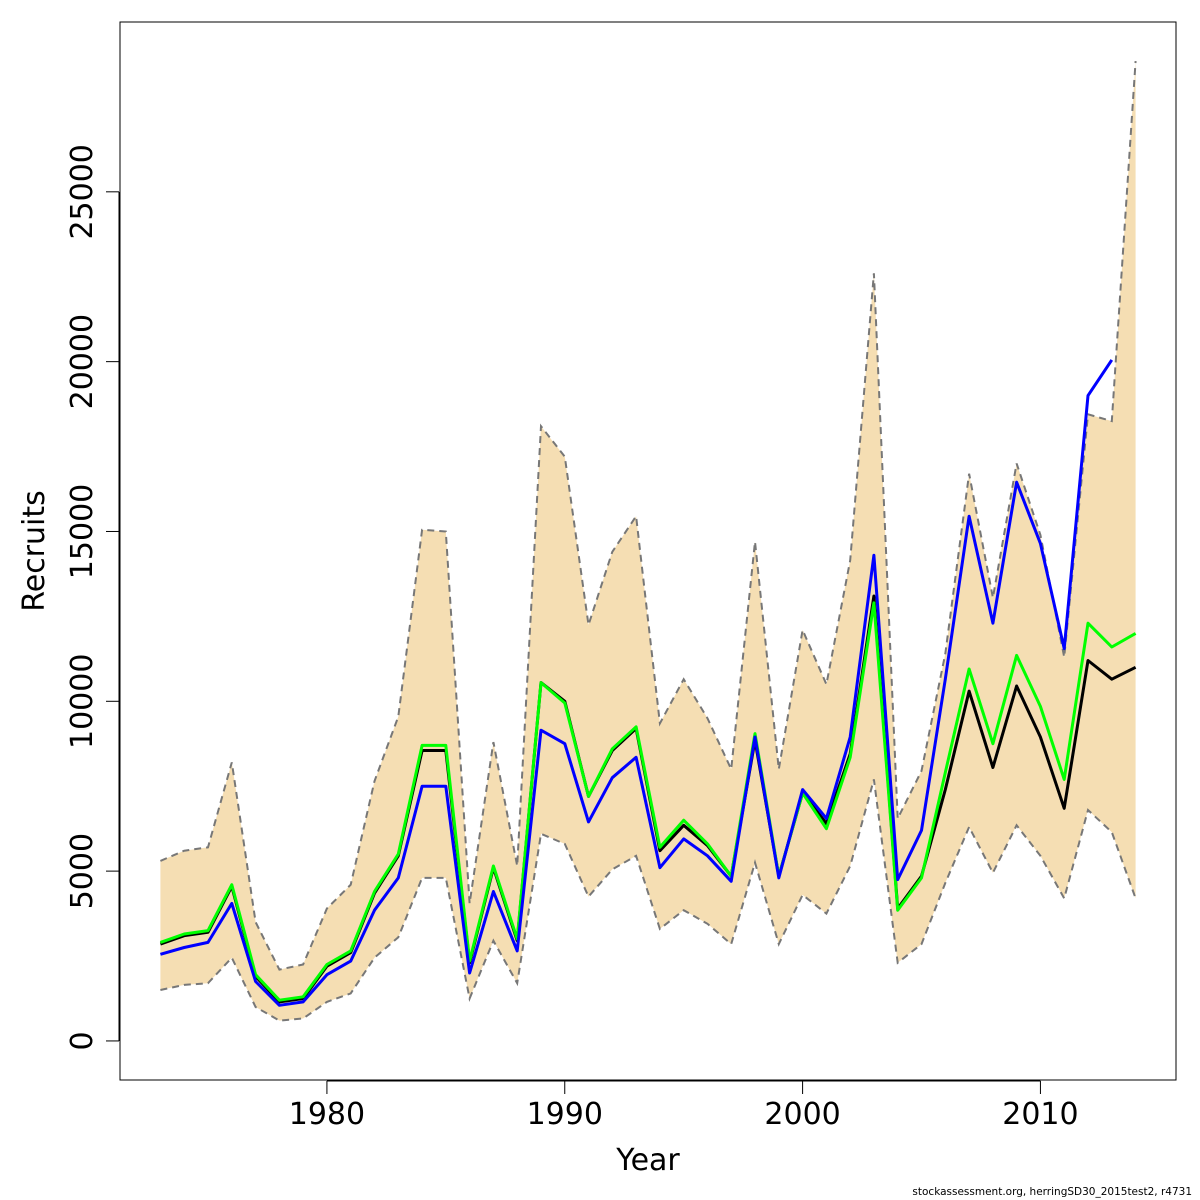  Describe the element at coordinates (82, 1040) in the screenshot. I see `y-tick-label: 0` at that location.